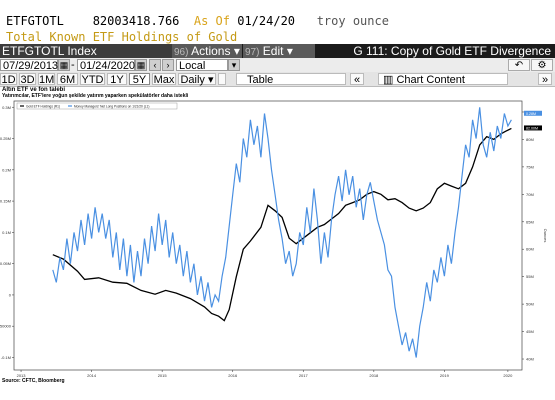  I want to click on right-tick-label: 70M, so click(530, 194).